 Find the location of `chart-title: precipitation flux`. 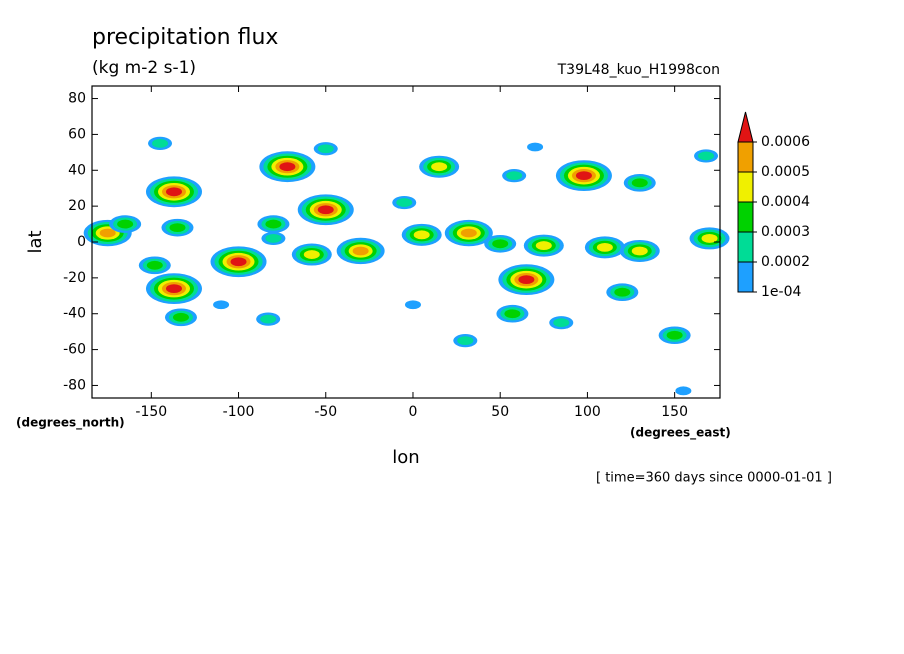

chart-title: precipitation flux is located at coordinates (185, 37).